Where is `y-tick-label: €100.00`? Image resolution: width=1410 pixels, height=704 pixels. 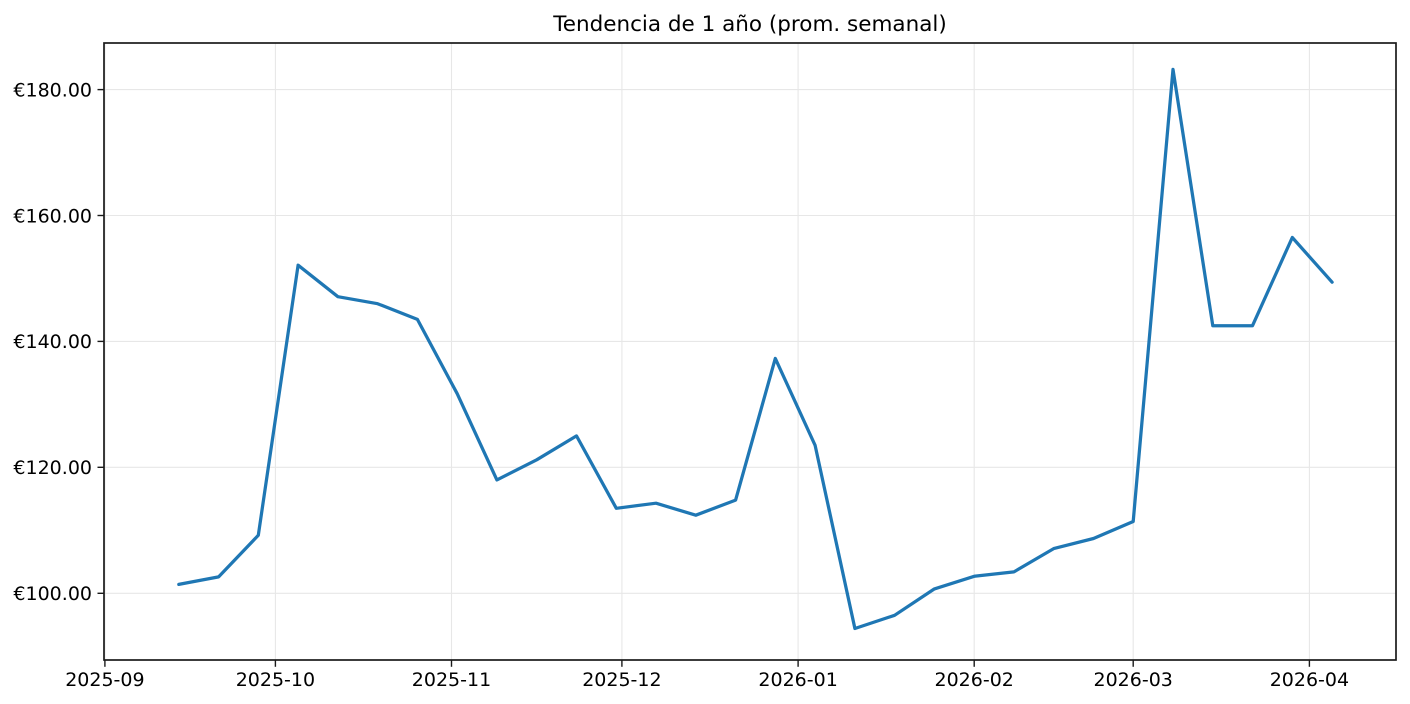
y-tick-label: €100.00 is located at coordinates (52, 594).